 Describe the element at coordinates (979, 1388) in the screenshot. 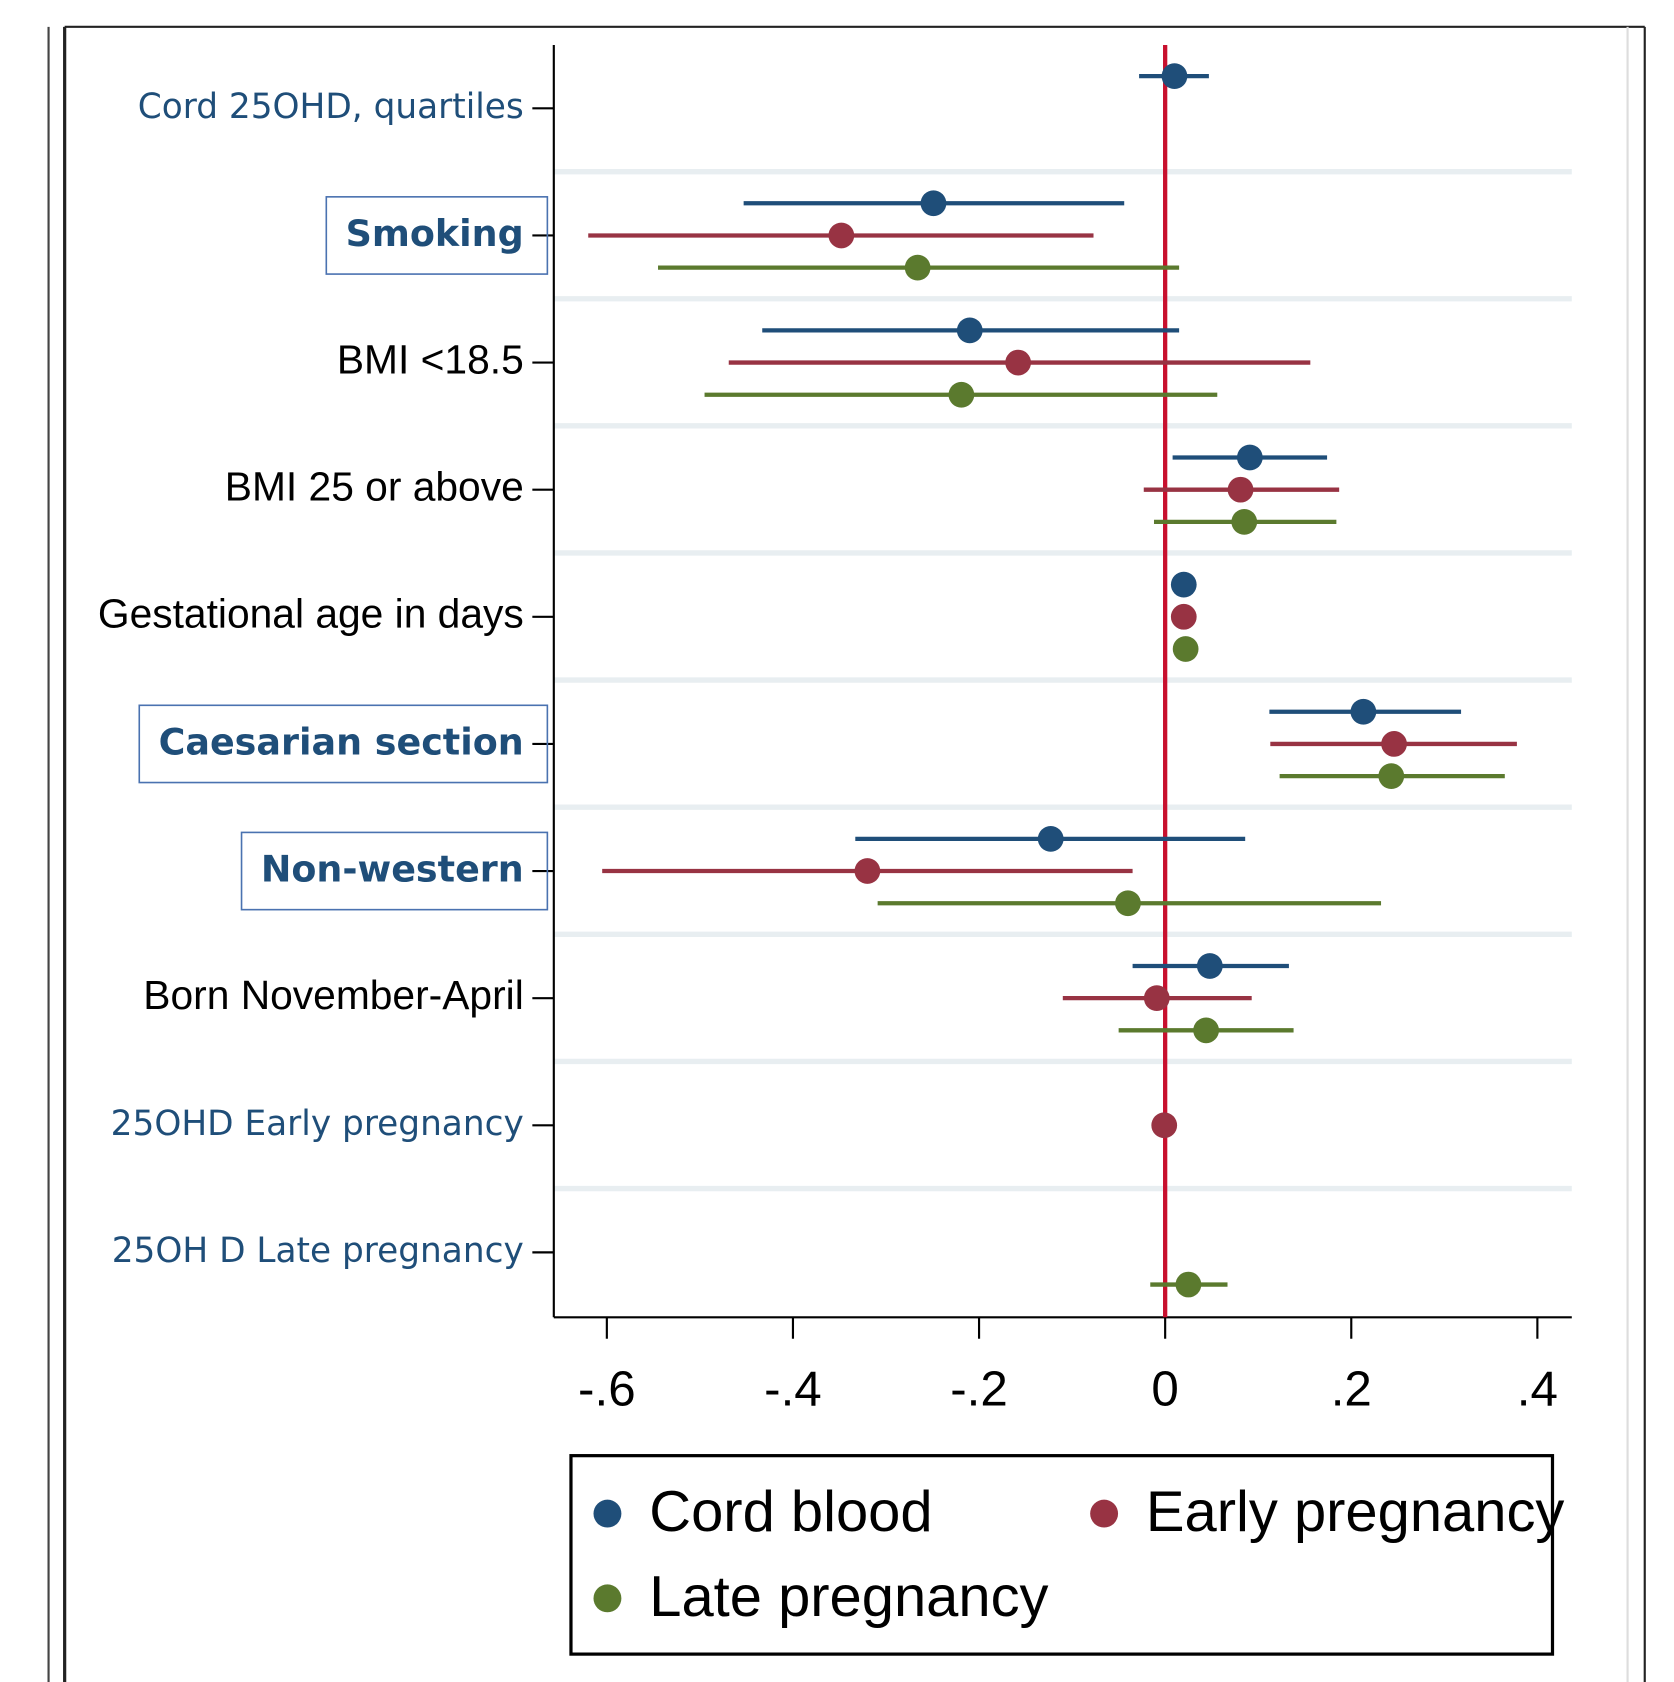

I see `x-tick-label: -.2` at that location.